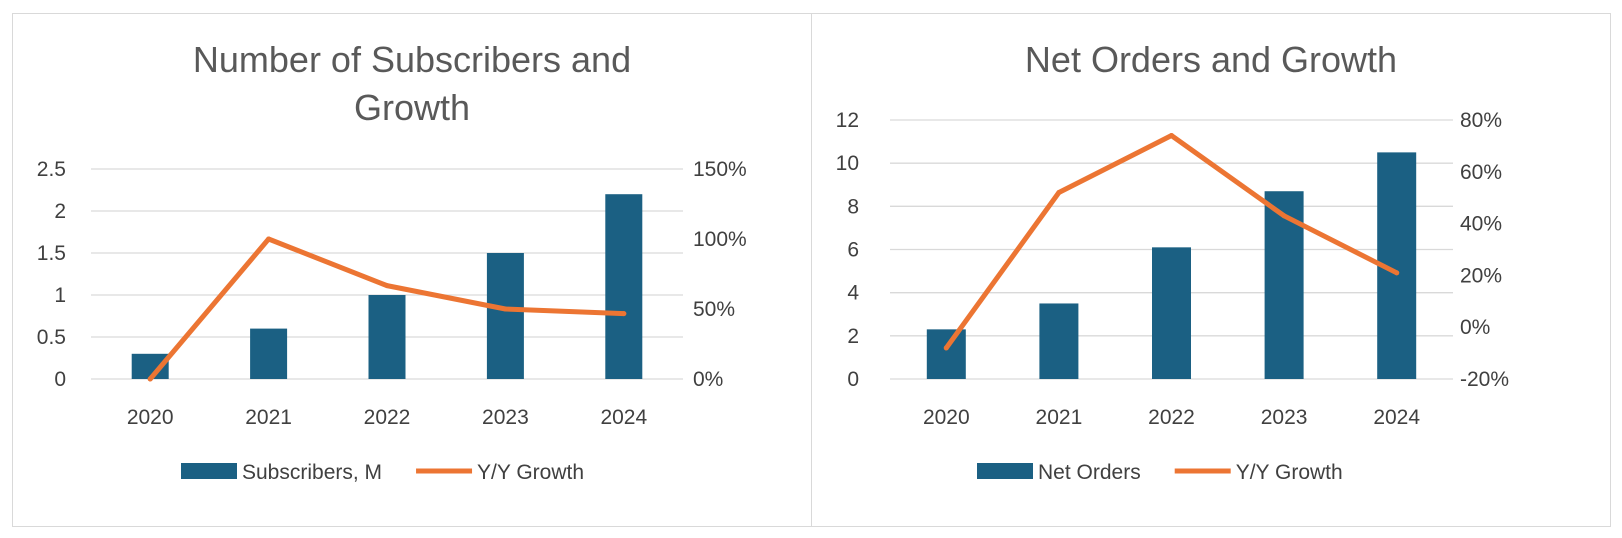 Image resolution: width=1622 pixels, height=538 pixels. Describe the element at coordinates (51, 169) in the screenshot. I see `left-axis-tick-label: 2.5` at that location.